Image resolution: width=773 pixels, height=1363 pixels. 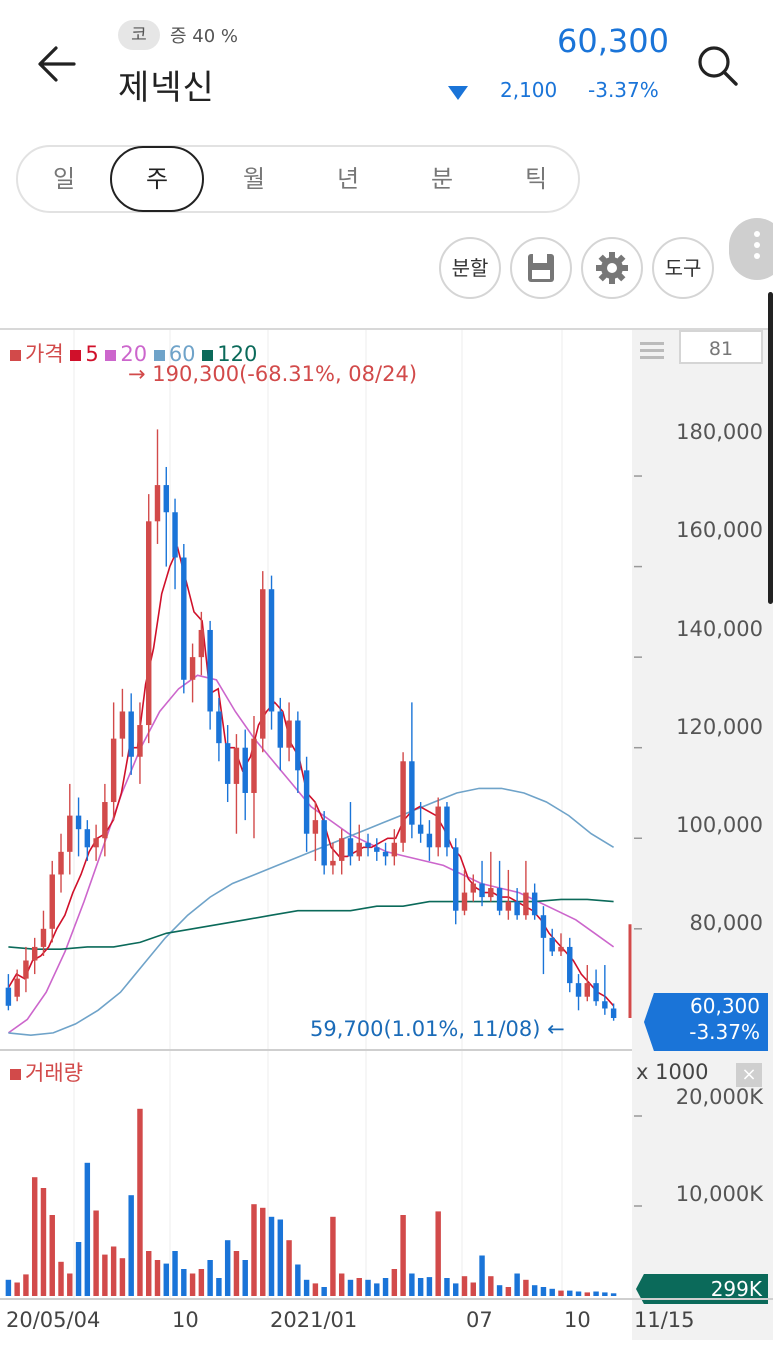 I want to click on tab-week: 주, so click(x=157, y=179).